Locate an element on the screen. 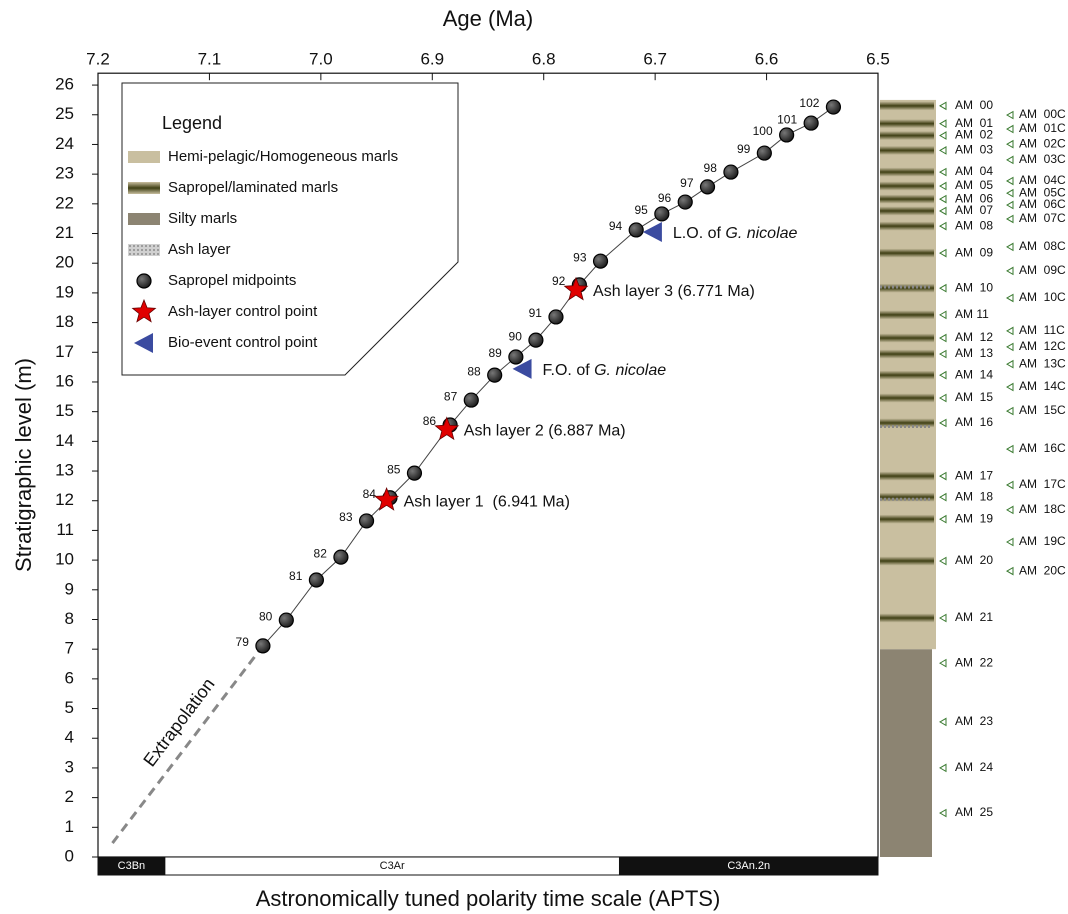 This screenshot has width=1068, height=914. point-label: 87 is located at coordinates (451, 396).